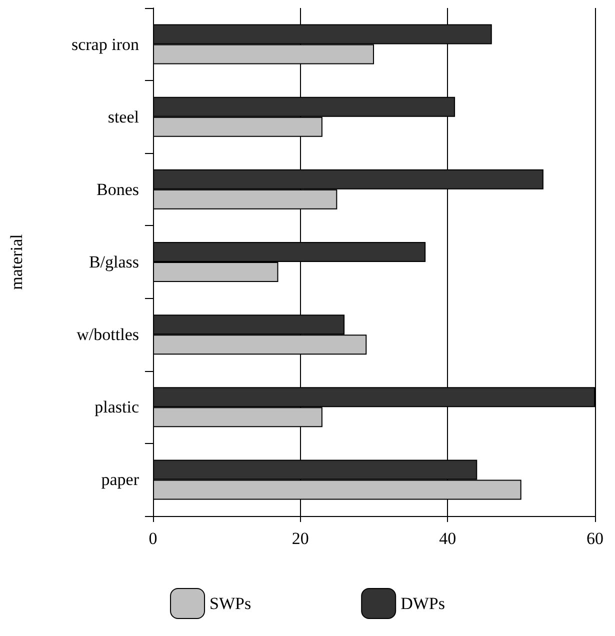 The width and height of the screenshot is (615, 636). Describe the element at coordinates (422, 603) in the screenshot. I see `legend-label: DWPs` at that location.